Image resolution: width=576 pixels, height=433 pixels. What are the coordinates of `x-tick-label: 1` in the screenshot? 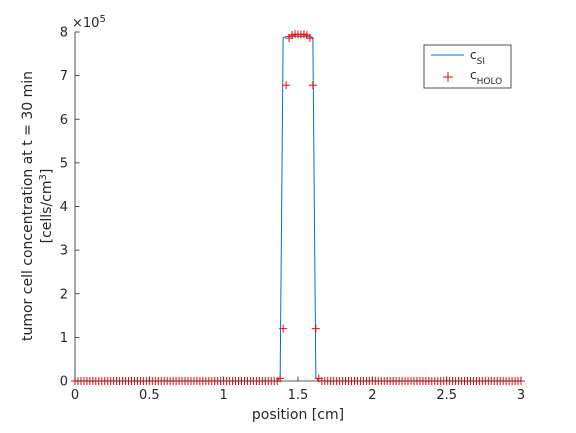 It's located at (224, 395).